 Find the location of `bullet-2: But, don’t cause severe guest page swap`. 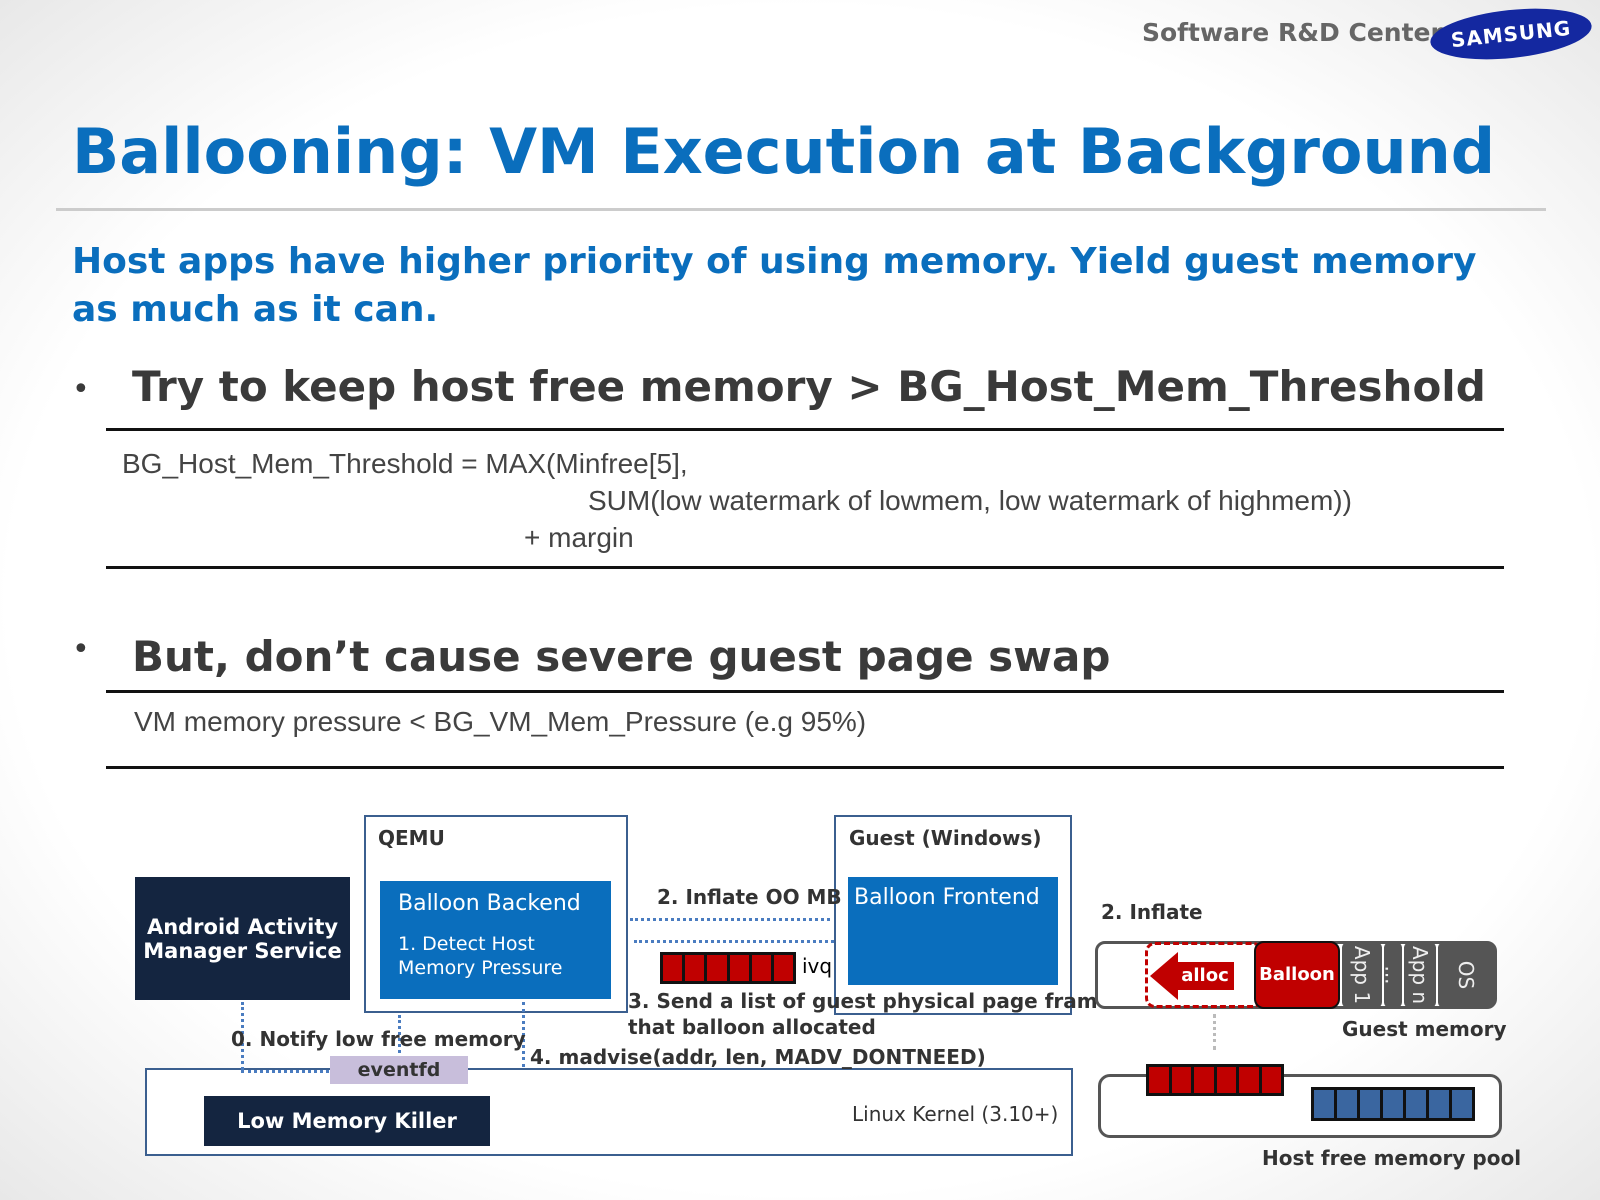

bullet-2: But, don’t cause severe guest page swap is located at coordinates (621, 656).